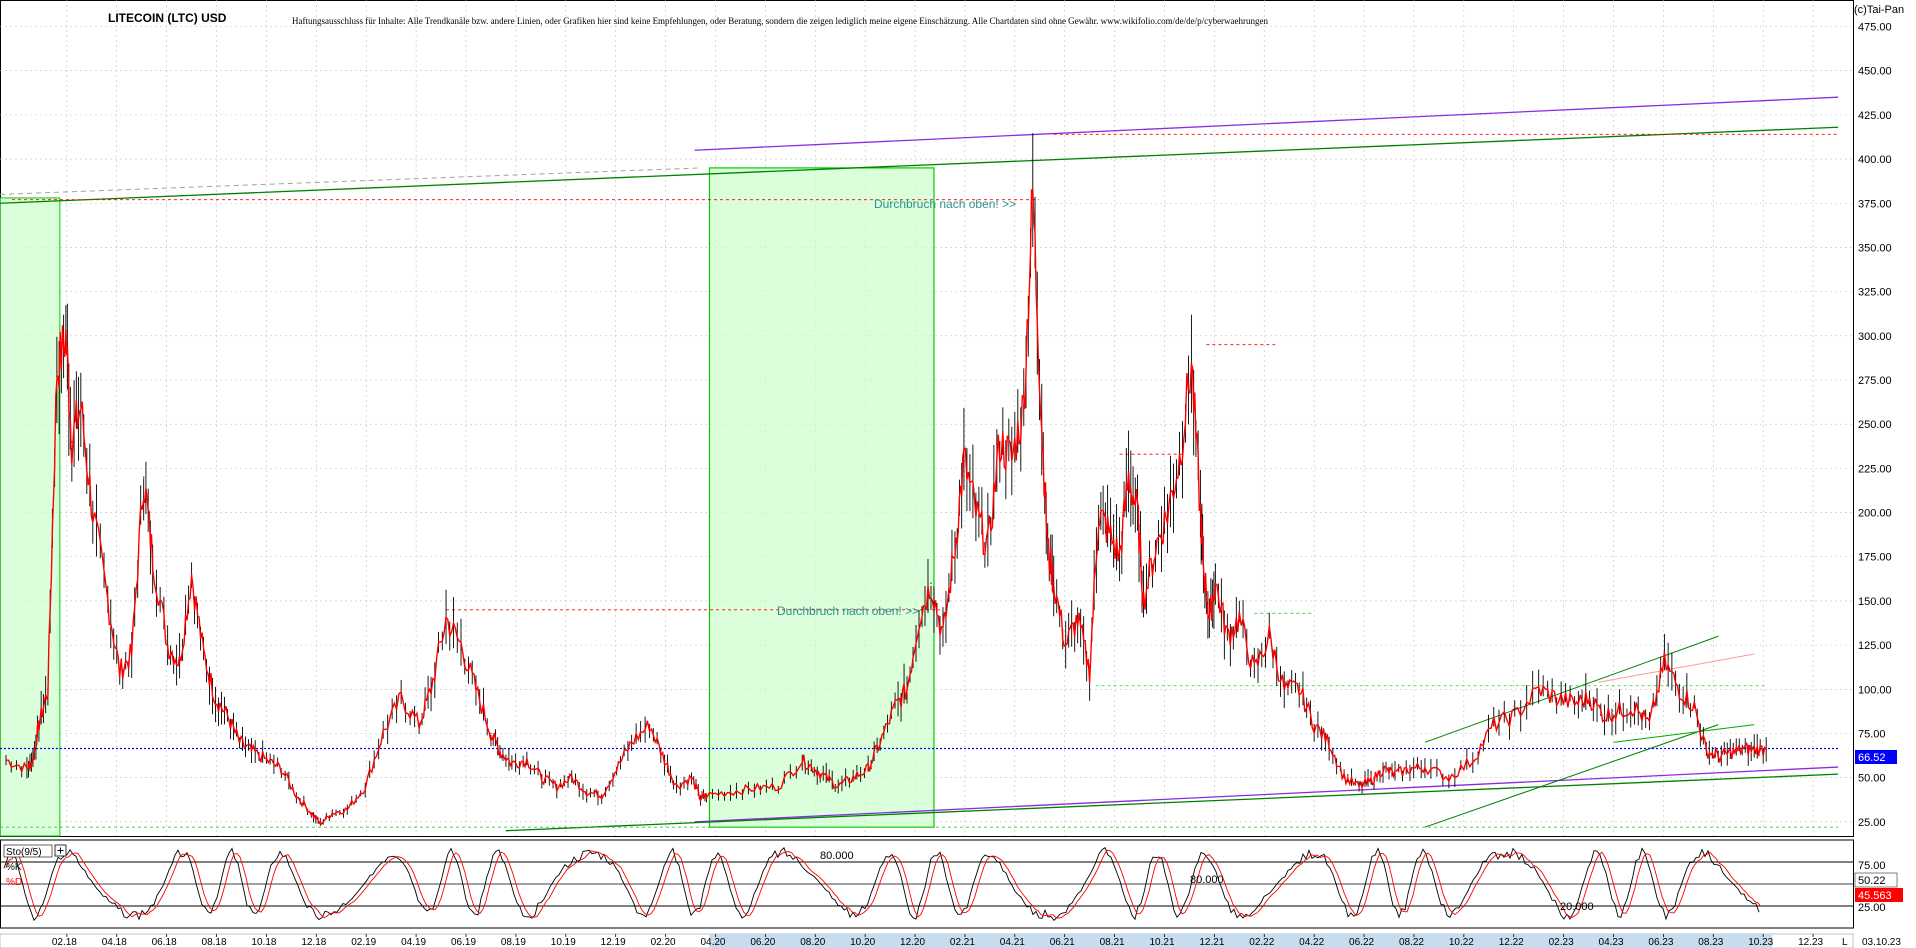 The width and height of the screenshot is (1916, 948). Describe the element at coordinates (1875, 558) in the screenshot. I see `y-tick-label: 175.00` at that location.